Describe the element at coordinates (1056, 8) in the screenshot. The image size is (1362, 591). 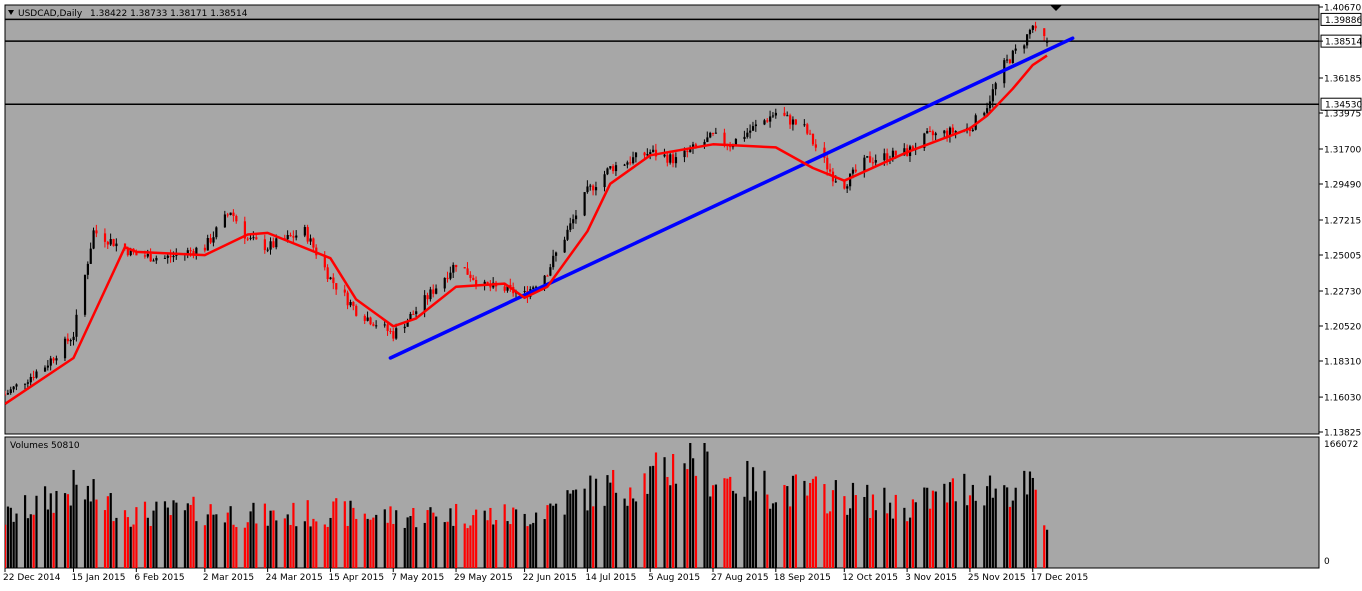
I see `chart-shift-marker-icon` at that location.